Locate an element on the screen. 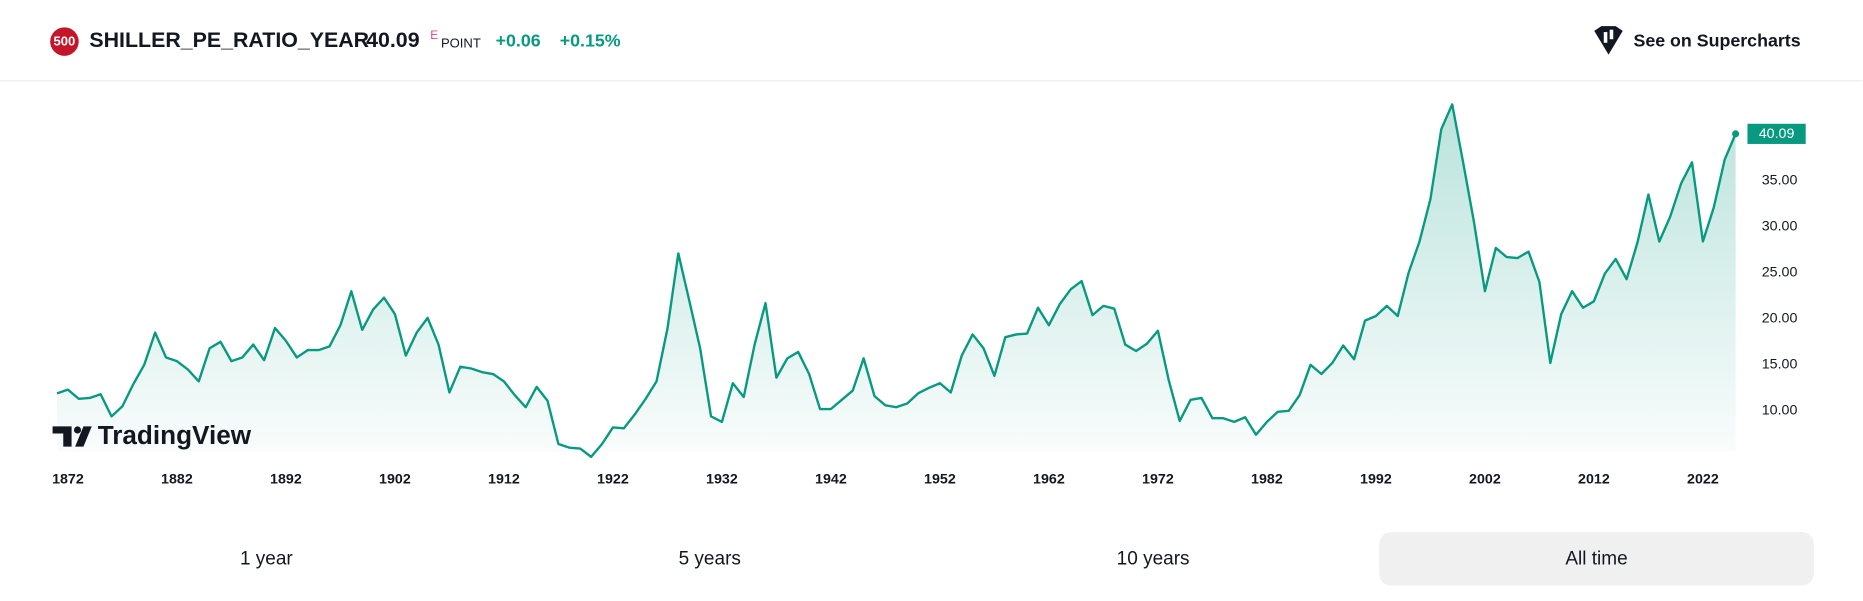 This screenshot has height=601, width=1863. x-tick-label: 1962 is located at coordinates (1049, 480).